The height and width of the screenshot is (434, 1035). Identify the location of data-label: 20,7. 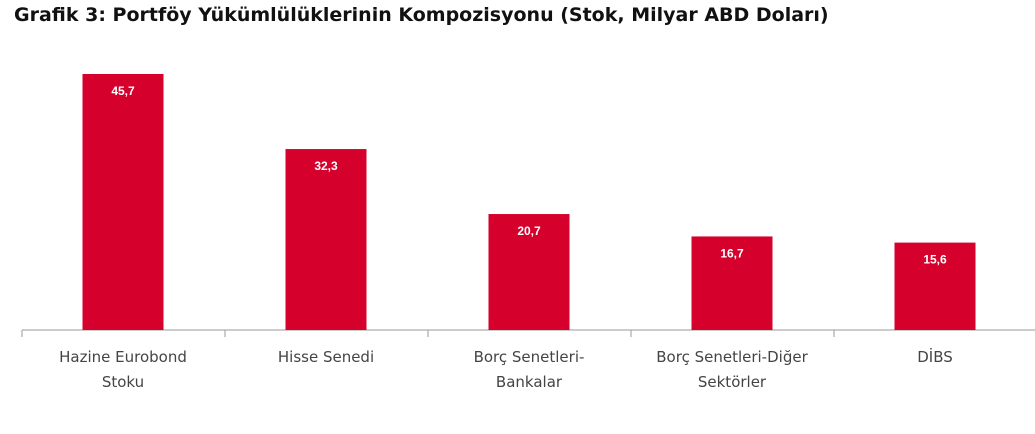
(529, 231).